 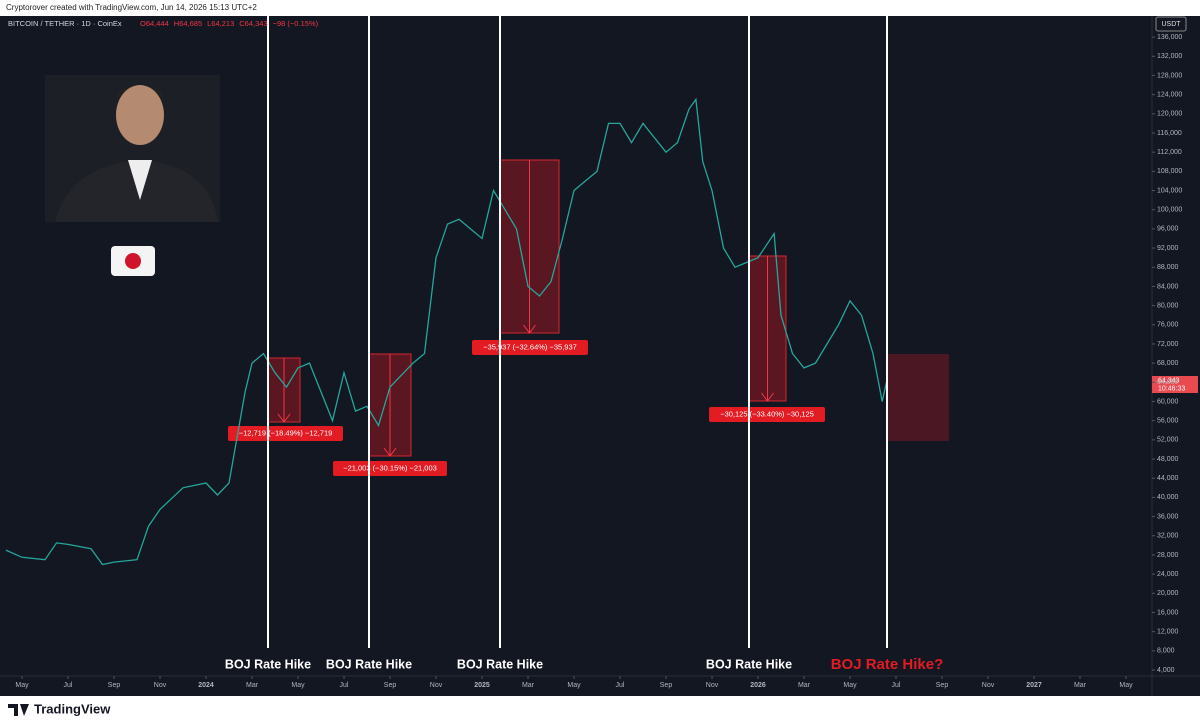 What do you see at coordinates (1169, 190) in the screenshot?
I see `y-tick-label: 104,000` at bounding box center [1169, 190].